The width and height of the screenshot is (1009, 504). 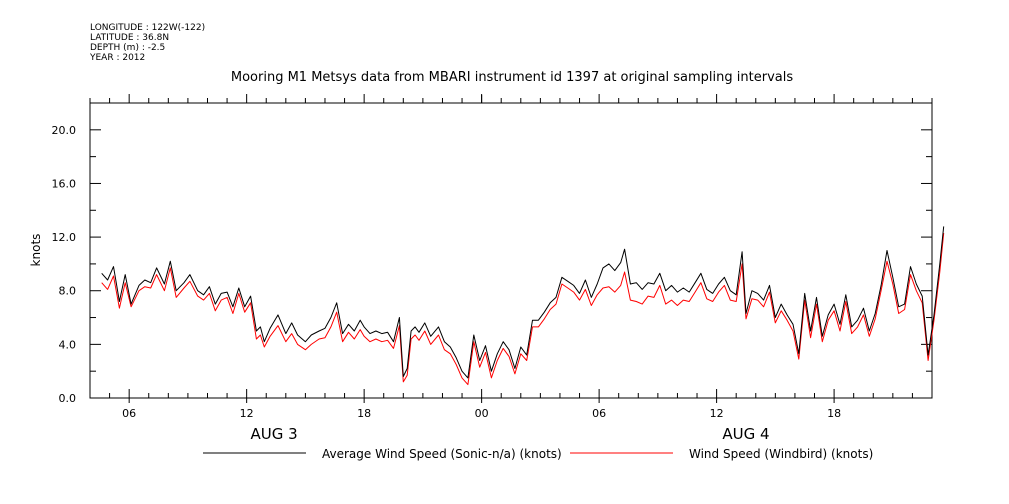 I want to click on date-label: AUG 3, so click(x=273, y=434).